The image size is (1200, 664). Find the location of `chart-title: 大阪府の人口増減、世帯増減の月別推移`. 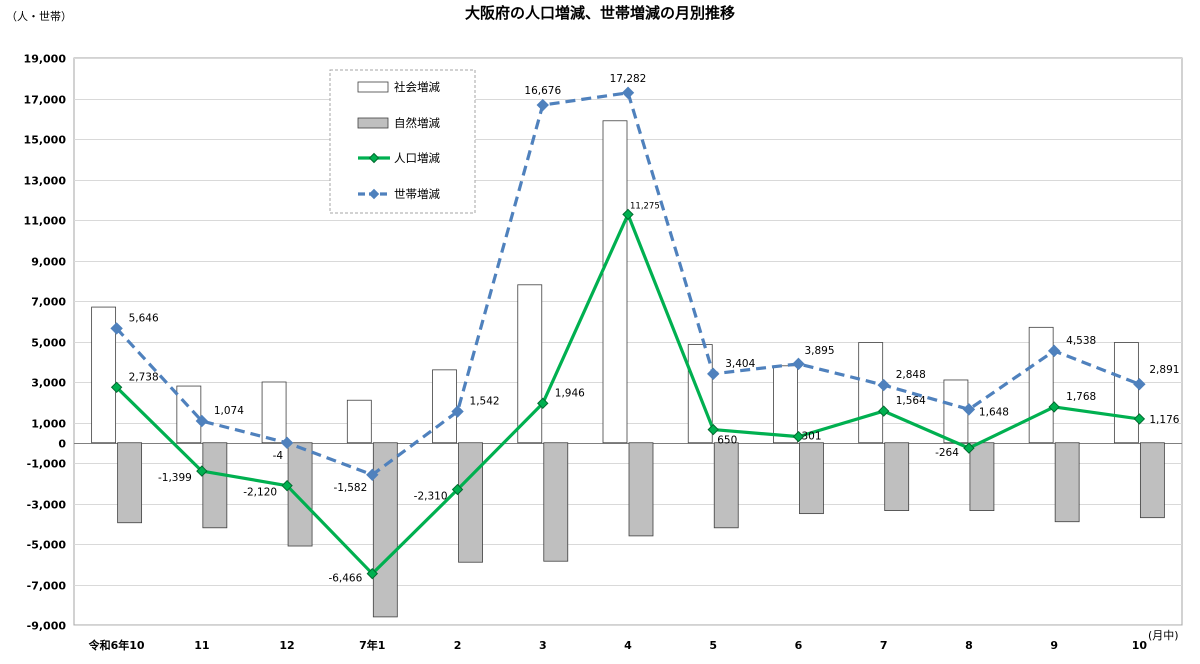

chart-title: 大阪府の人口増減、世帯増減の月別推移 is located at coordinates (600, 13).